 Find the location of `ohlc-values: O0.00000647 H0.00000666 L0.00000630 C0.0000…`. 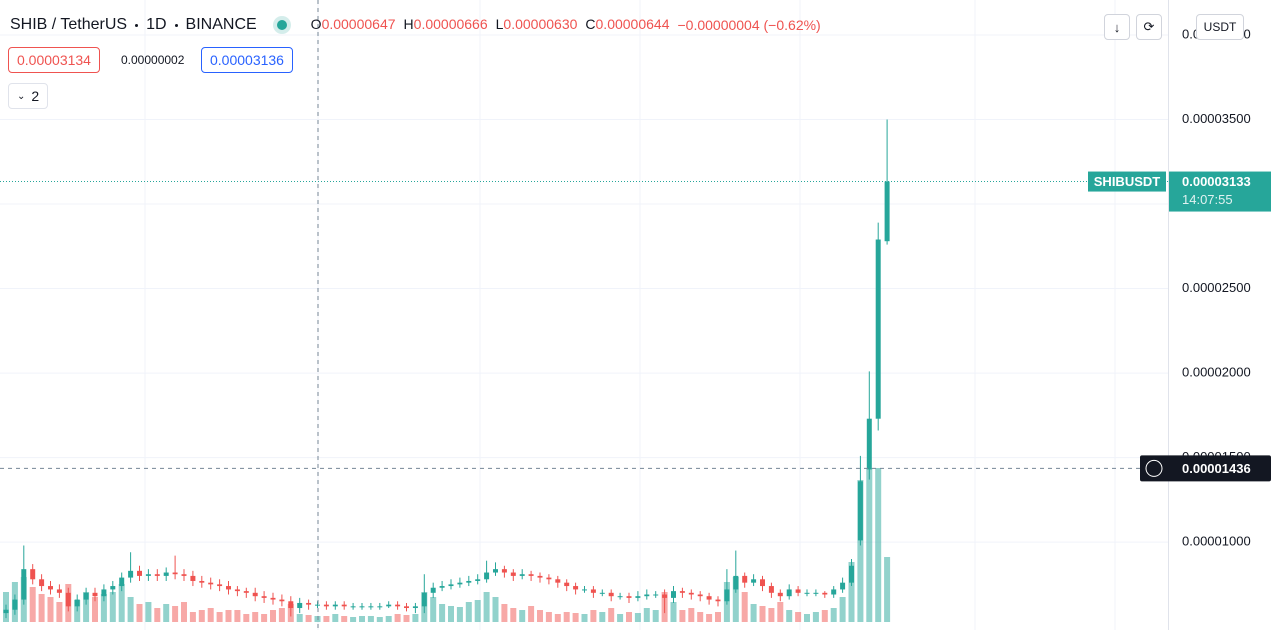

ohlc-values: O0.00000647 H0.00000666 L0.00000630 C0.0000… is located at coordinates (494, 25).